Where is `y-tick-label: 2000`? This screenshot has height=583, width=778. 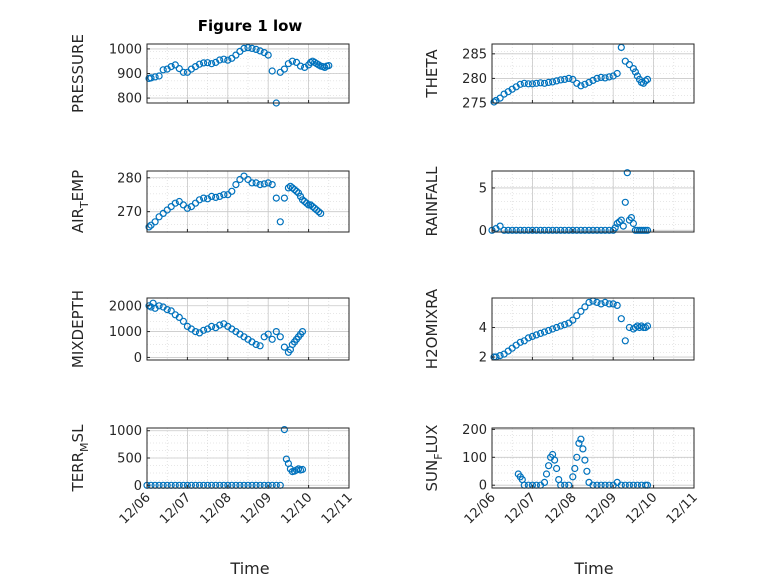
y-tick-label: 2000 is located at coordinates (125, 306).